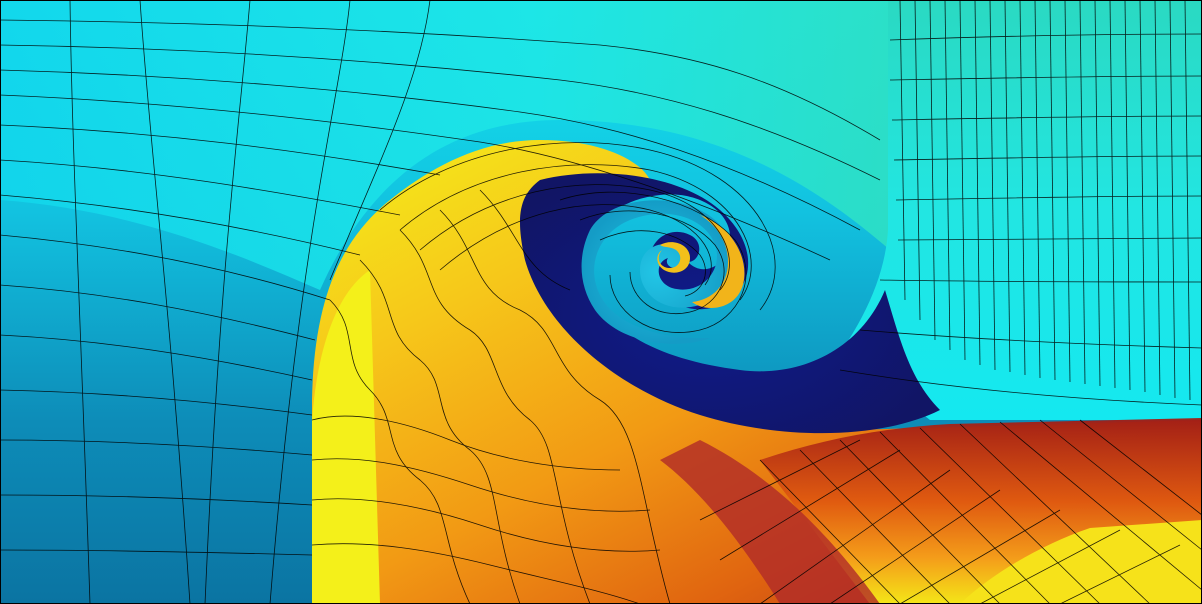  I want to click on dark-red-diagonal, so click(770, 522).